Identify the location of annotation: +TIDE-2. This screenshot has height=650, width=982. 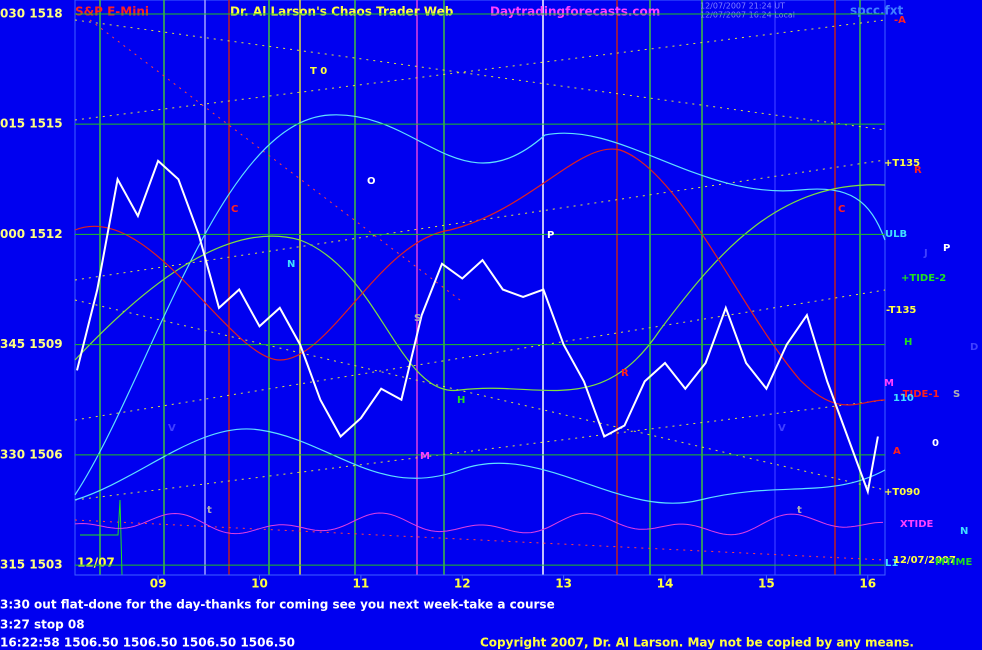
(923, 278).